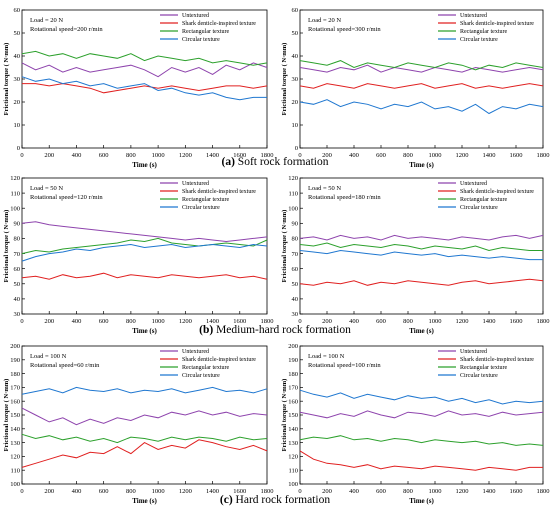  Describe the element at coordinates (48, 356) in the screenshot. I see `annotation-c-left: Load = 100 N` at that location.